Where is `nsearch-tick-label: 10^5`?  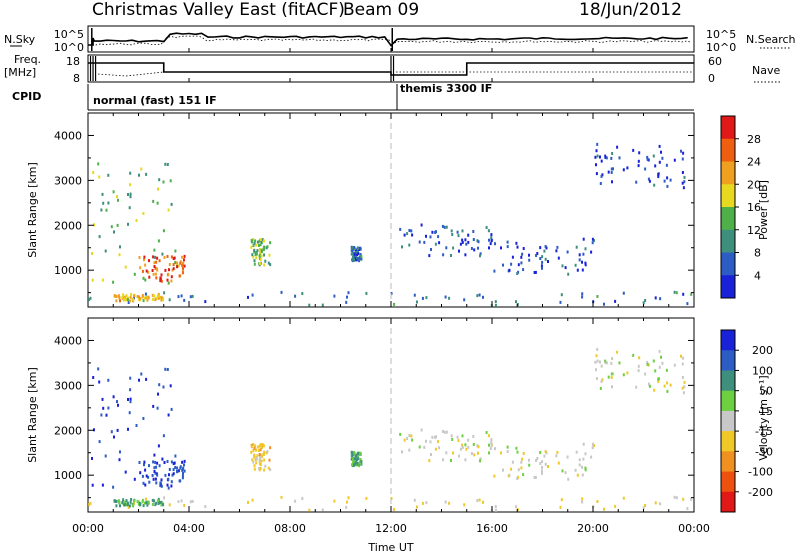 nsearch-tick-label: 10^5 is located at coordinates (721, 34).